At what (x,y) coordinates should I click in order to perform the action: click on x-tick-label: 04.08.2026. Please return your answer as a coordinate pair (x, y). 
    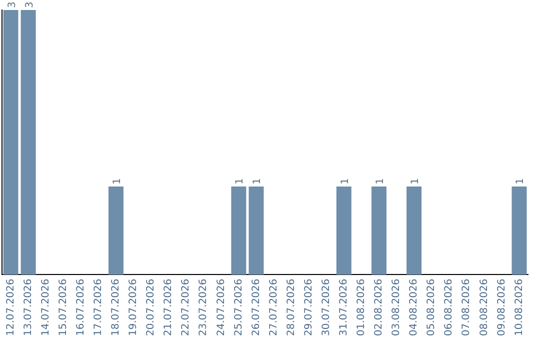
    Looking at the image, I should click on (414, 307).